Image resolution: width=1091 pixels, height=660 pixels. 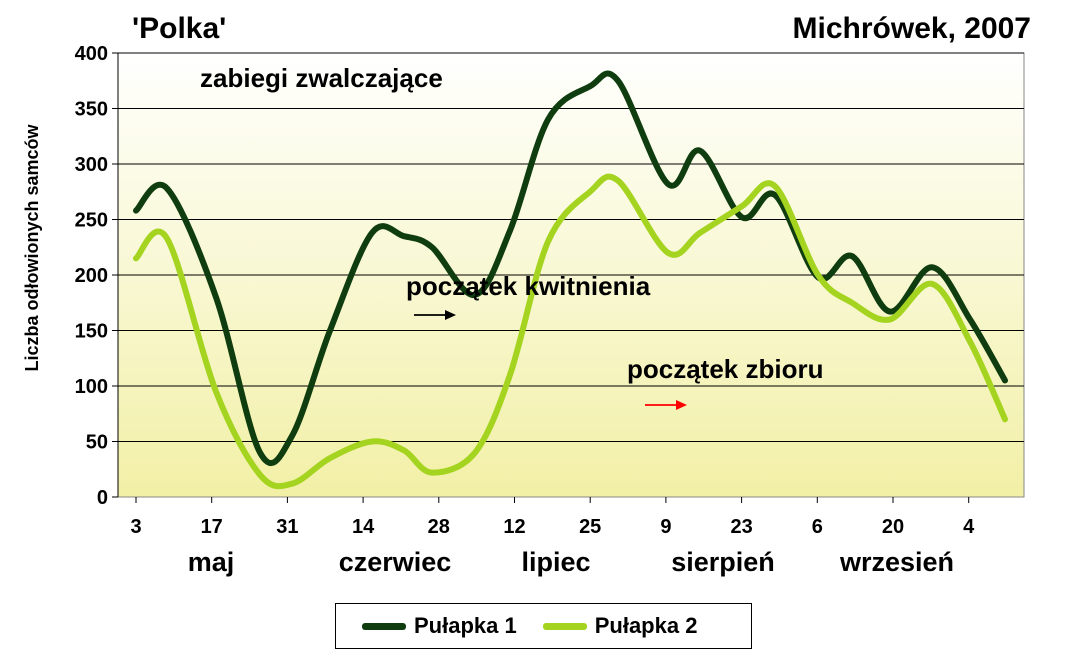 I want to click on x-tick-label: 9, so click(x=665, y=527).